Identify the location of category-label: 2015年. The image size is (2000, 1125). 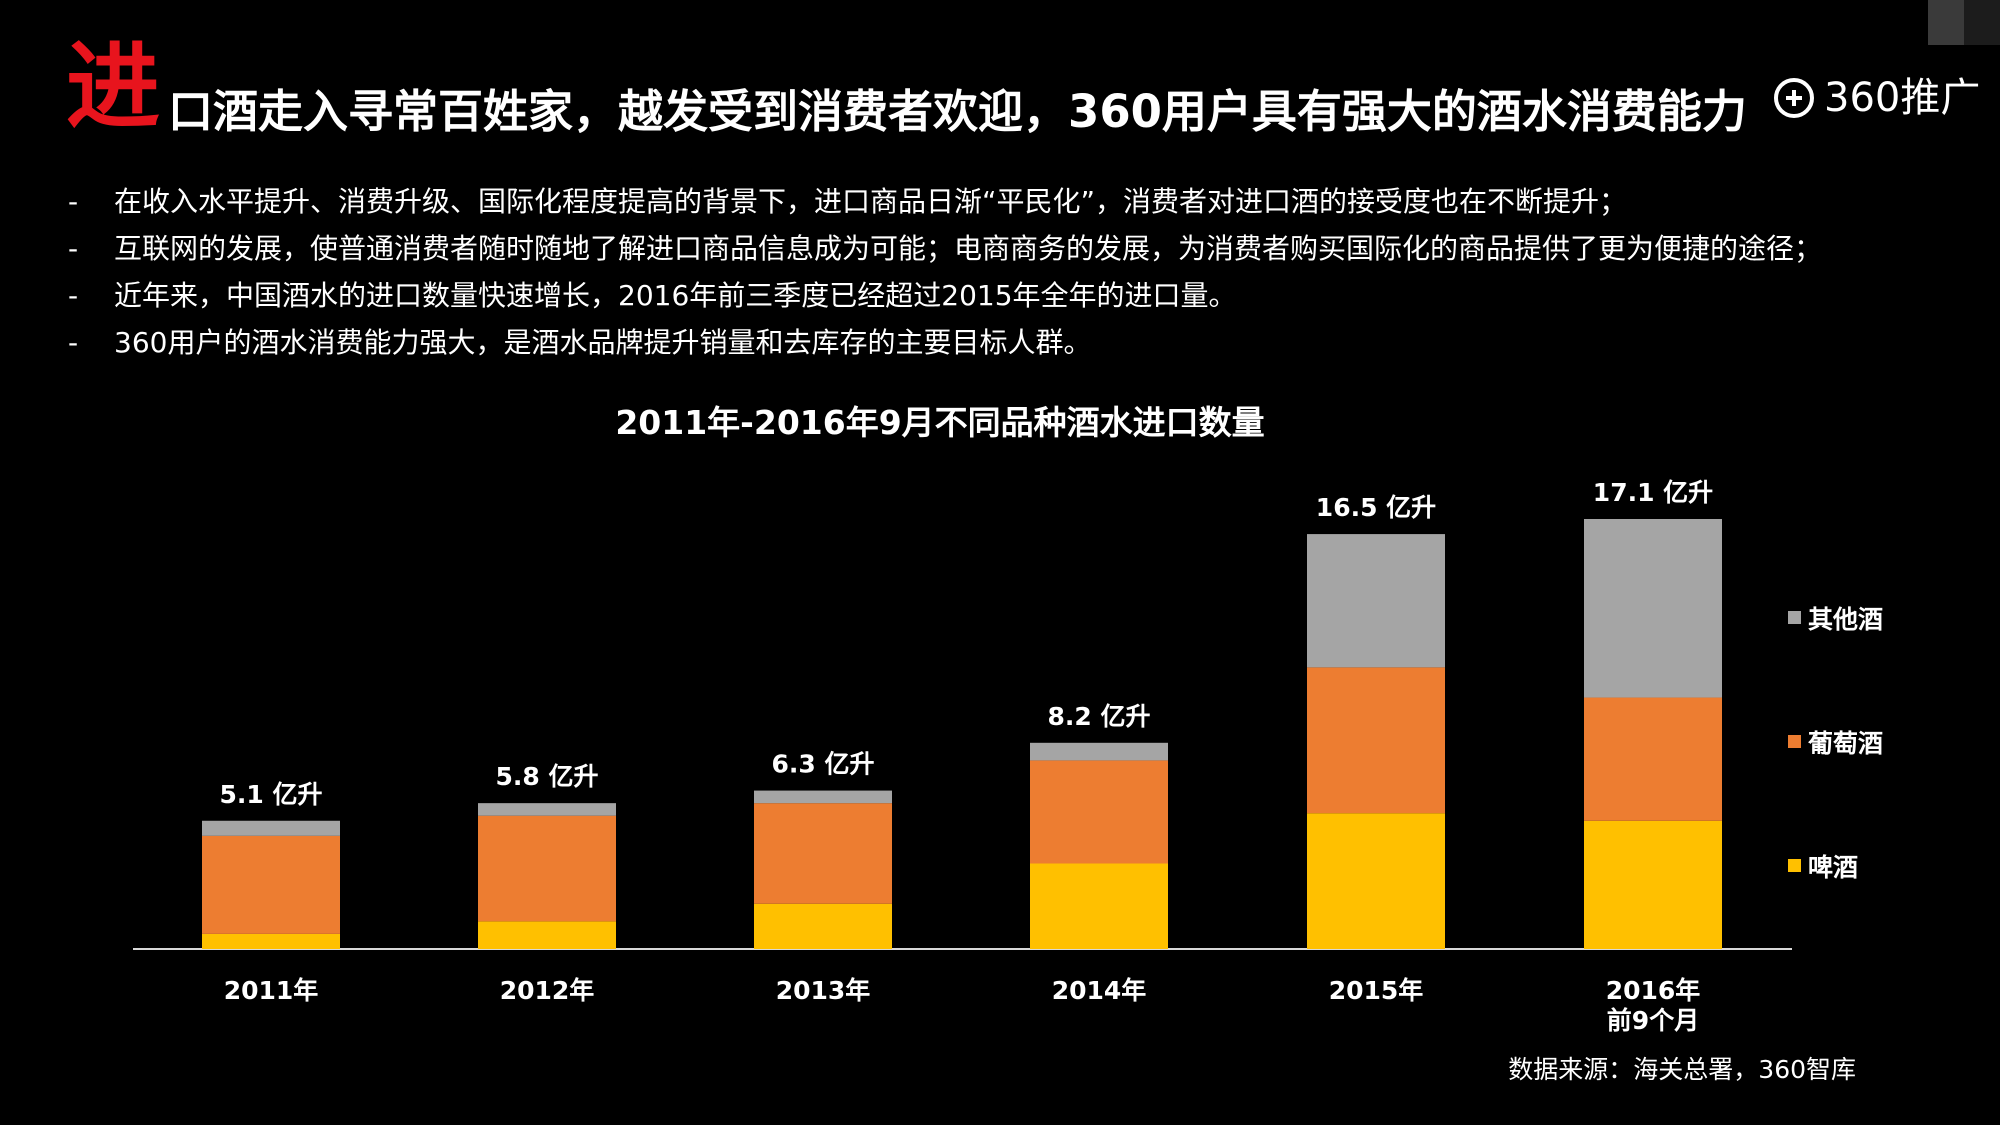
(1376, 990).